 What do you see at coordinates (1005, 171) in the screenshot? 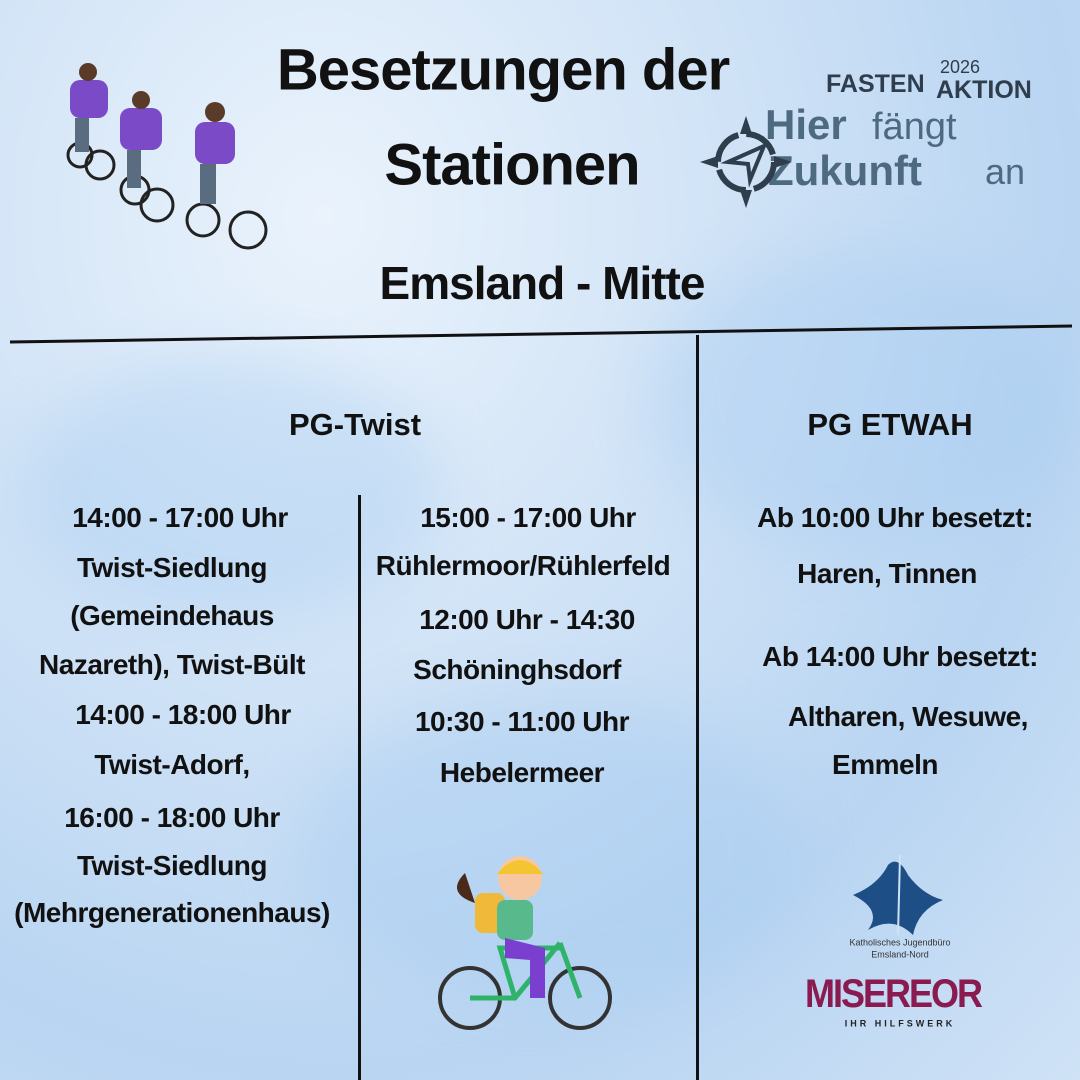
I see `logo-slogan-an: an` at bounding box center [1005, 171].